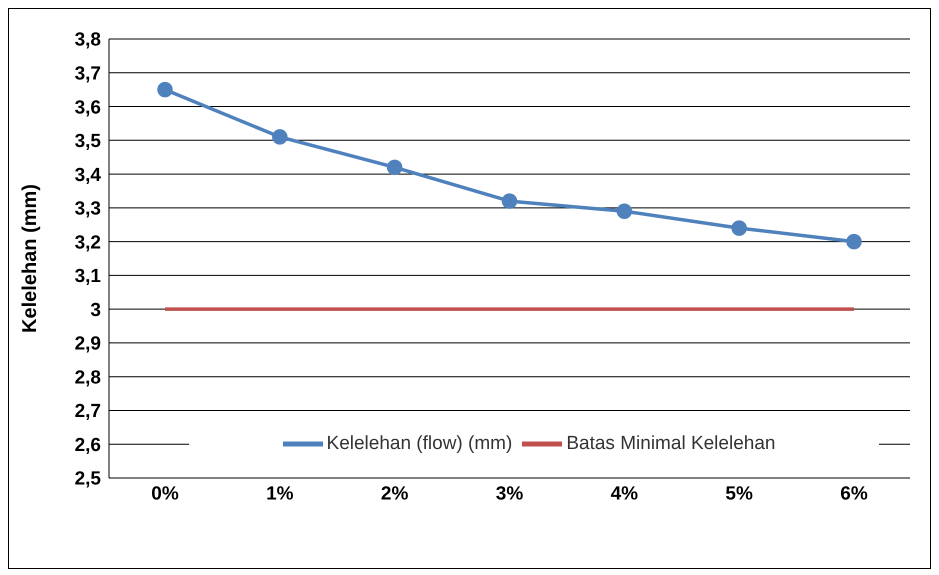  I want to click on y-tick-label: 3, so click(95, 310).